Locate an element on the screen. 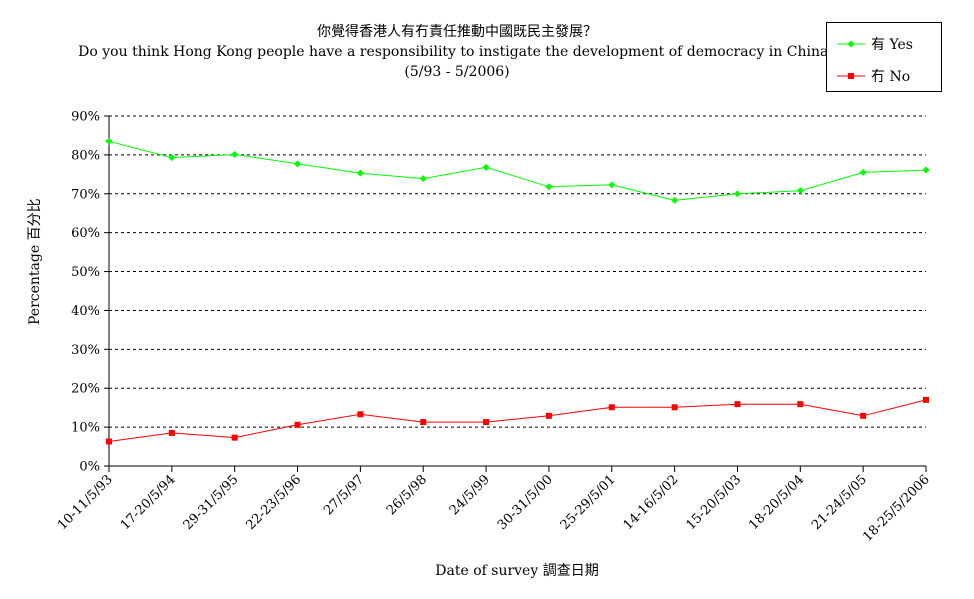 This screenshot has height=599, width=974. legend-item-yes: 有 Yes is located at coordinates (875, 44).